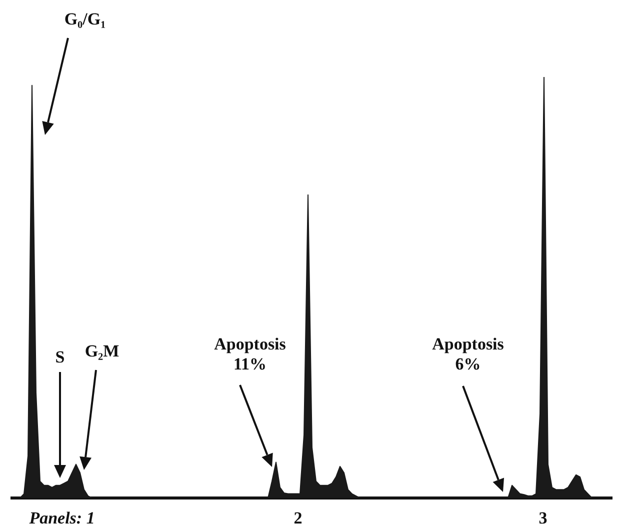 The image size is (625, 528). What do you see at coordinates (60, 356) in the screenshot?
I see `annotation: S` at bounding box center [60, 356].